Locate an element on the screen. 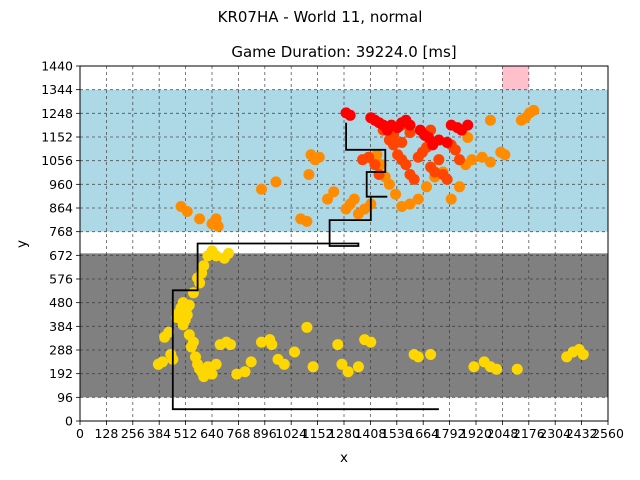 The height and width of the screenshot is (480, 640). x-tick-label: 384 is located at coordinates (159, 433).